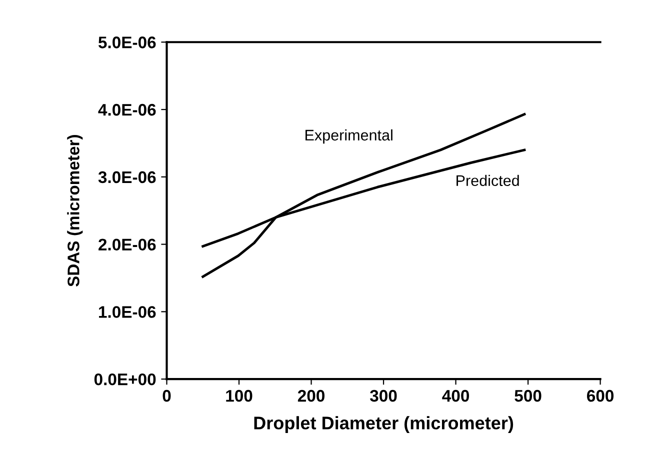  Describe the element at coordinates (127, 110) in the screenshot. I see `y-tick-label: 4.0E-06` at that location.